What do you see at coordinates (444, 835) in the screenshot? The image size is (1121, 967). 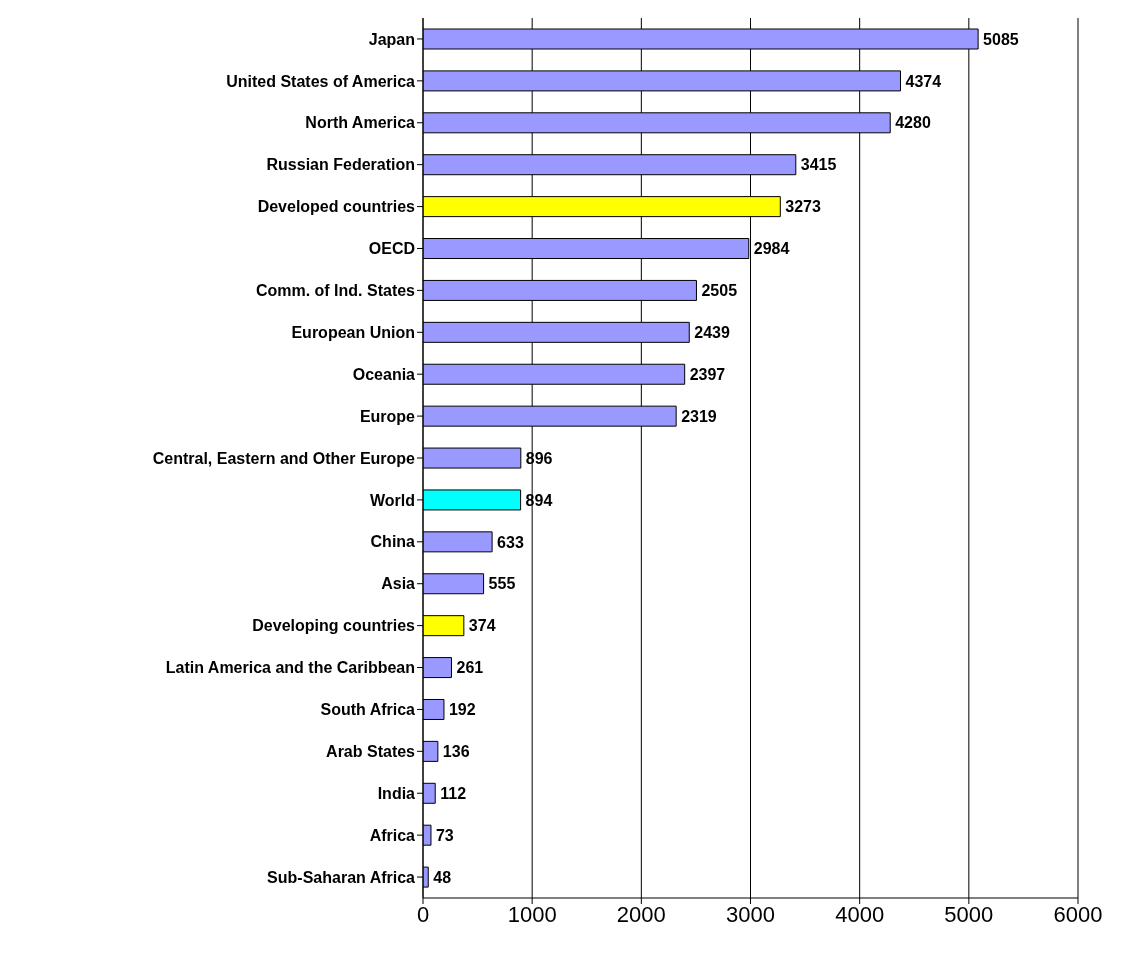 I see `data-label: 73` at bounding box center [444, 835].